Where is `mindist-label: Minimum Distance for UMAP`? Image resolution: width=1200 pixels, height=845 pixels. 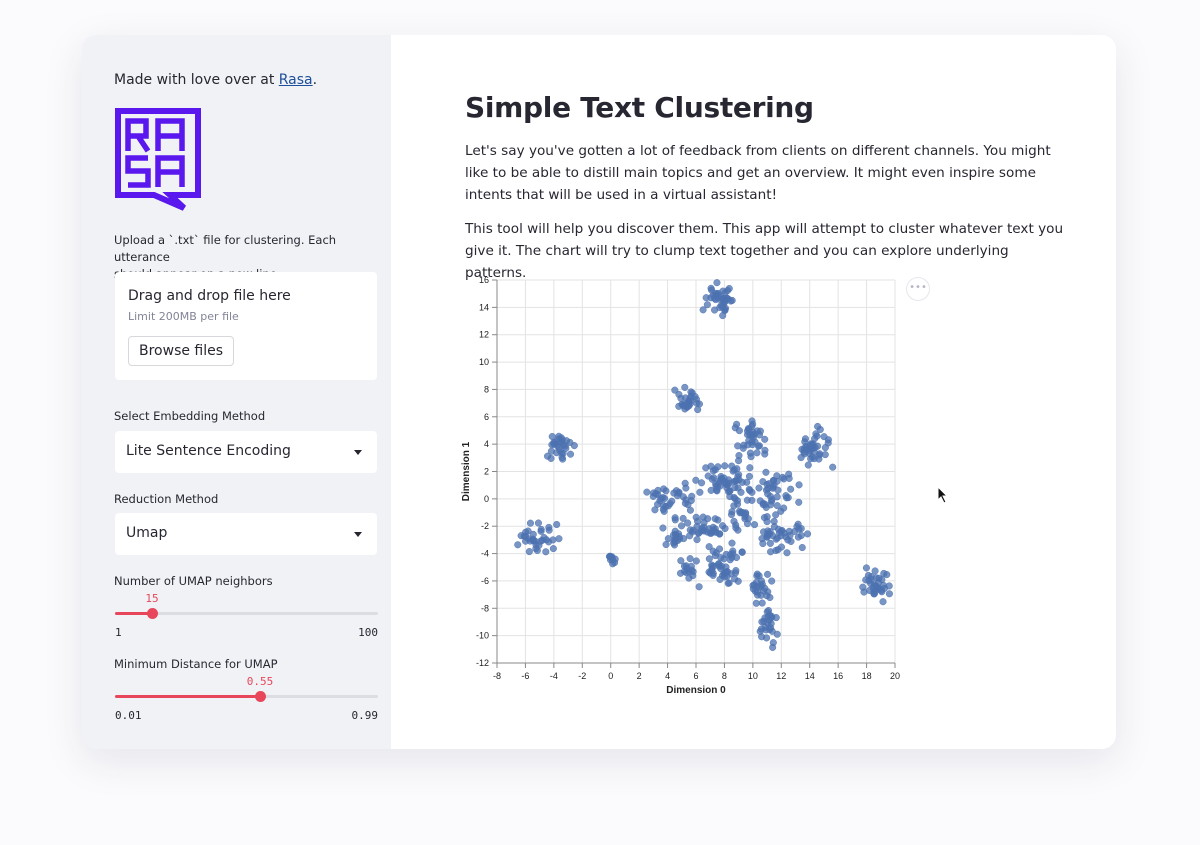
mindist-label: Minimum Distance for UMAP is located at coordinates (196, 664).